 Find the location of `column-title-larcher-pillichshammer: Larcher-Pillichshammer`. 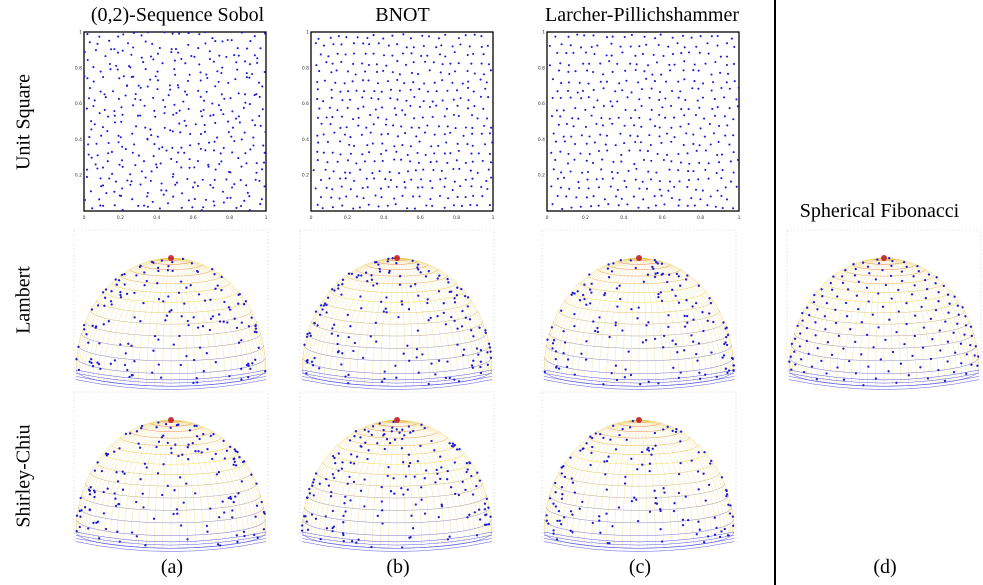

column-title-larcher-pillichshammer: Larcher-Pillichshammer is located at coordinates (642, 15).